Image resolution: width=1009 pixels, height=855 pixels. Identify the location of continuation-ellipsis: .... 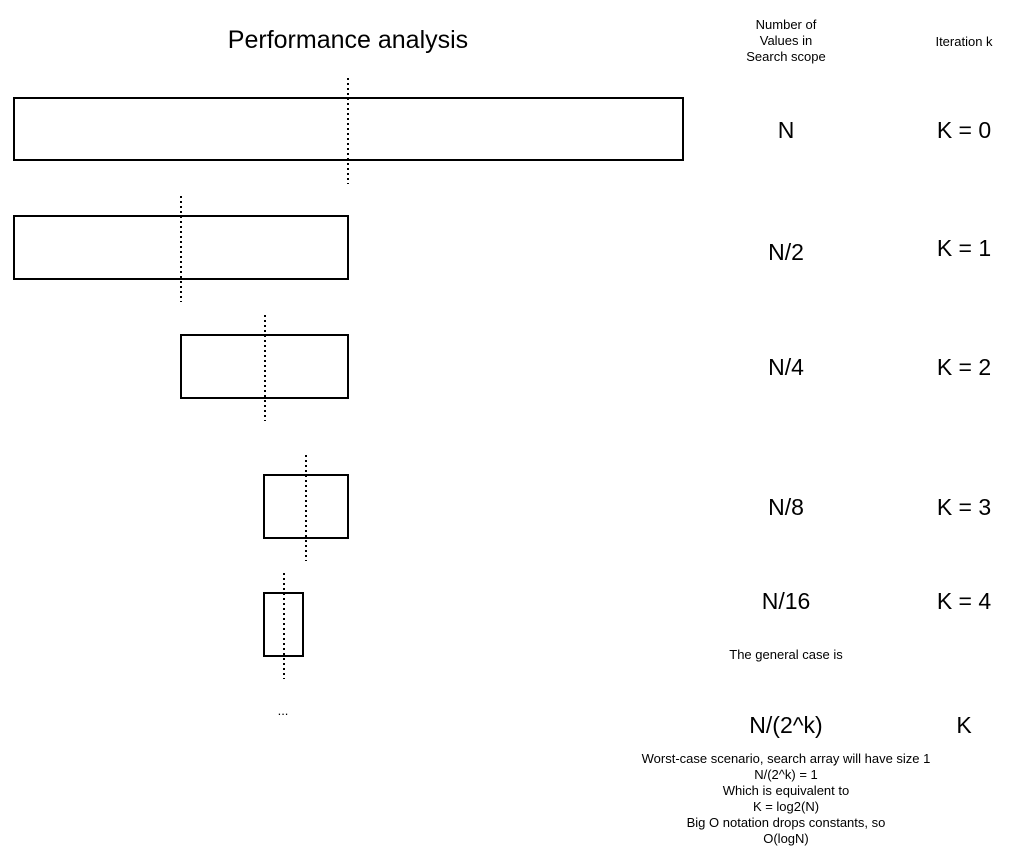
(283, 710).